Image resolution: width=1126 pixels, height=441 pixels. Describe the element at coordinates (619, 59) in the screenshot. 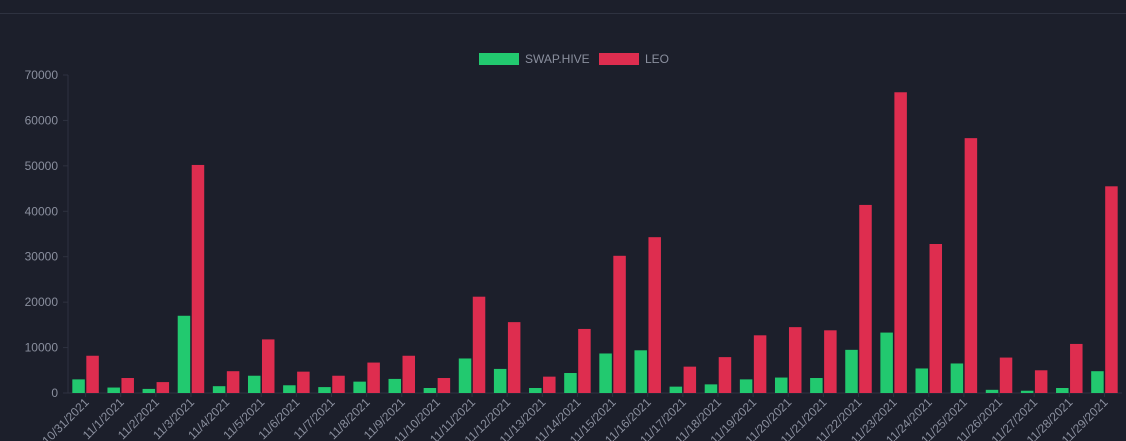

I see `legend-swatch-leo` at that location.